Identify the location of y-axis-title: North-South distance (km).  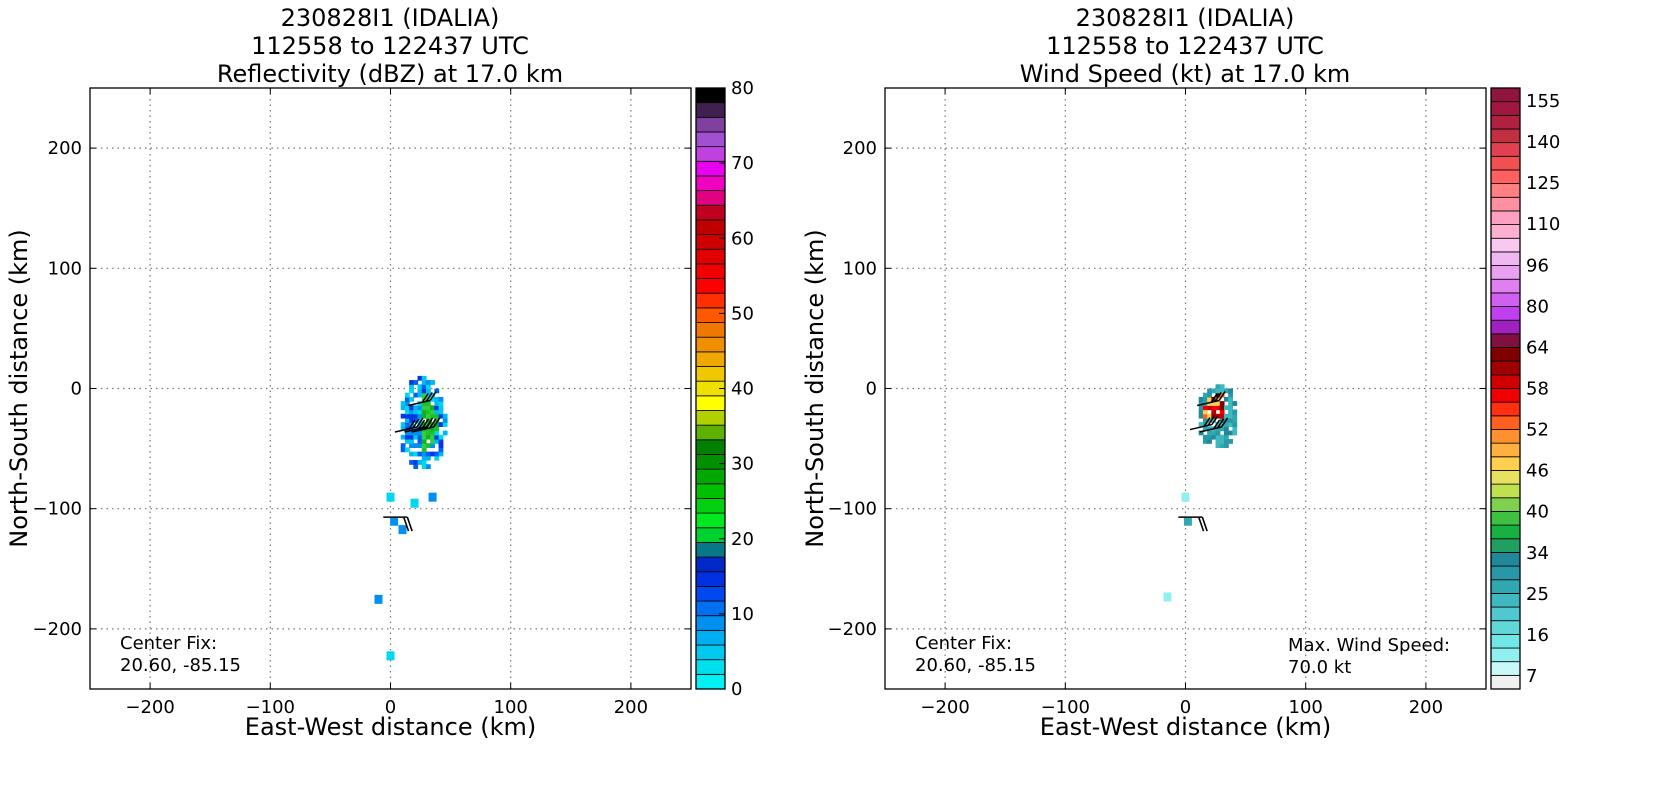
(815, 388).